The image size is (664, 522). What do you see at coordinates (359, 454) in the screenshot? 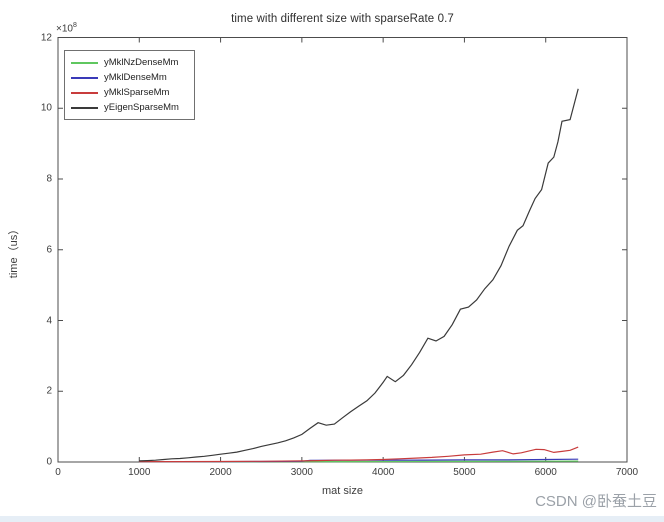
I see `series-line-yMklSparseMm` at bounding box center [359, 454].